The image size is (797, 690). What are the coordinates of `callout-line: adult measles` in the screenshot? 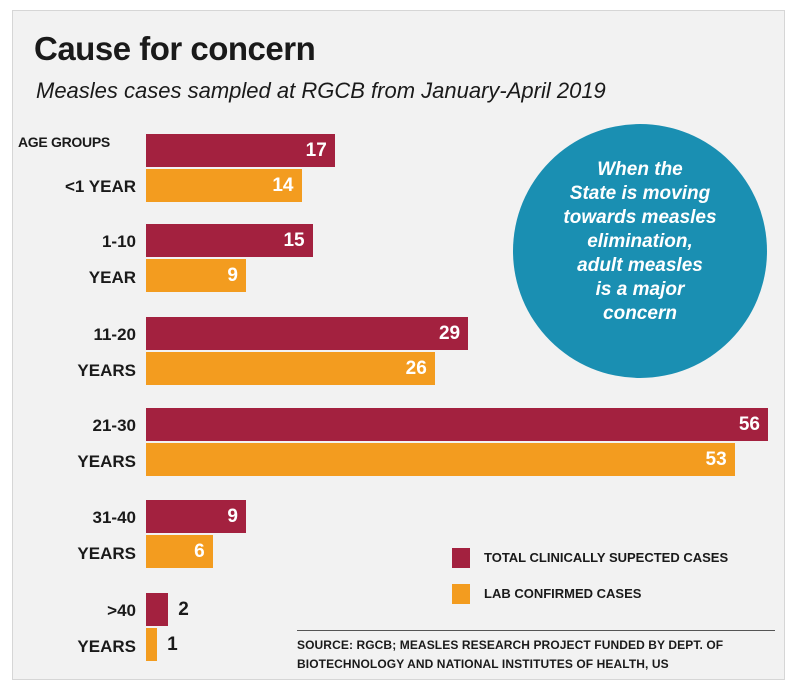 It's located at (640, 265).